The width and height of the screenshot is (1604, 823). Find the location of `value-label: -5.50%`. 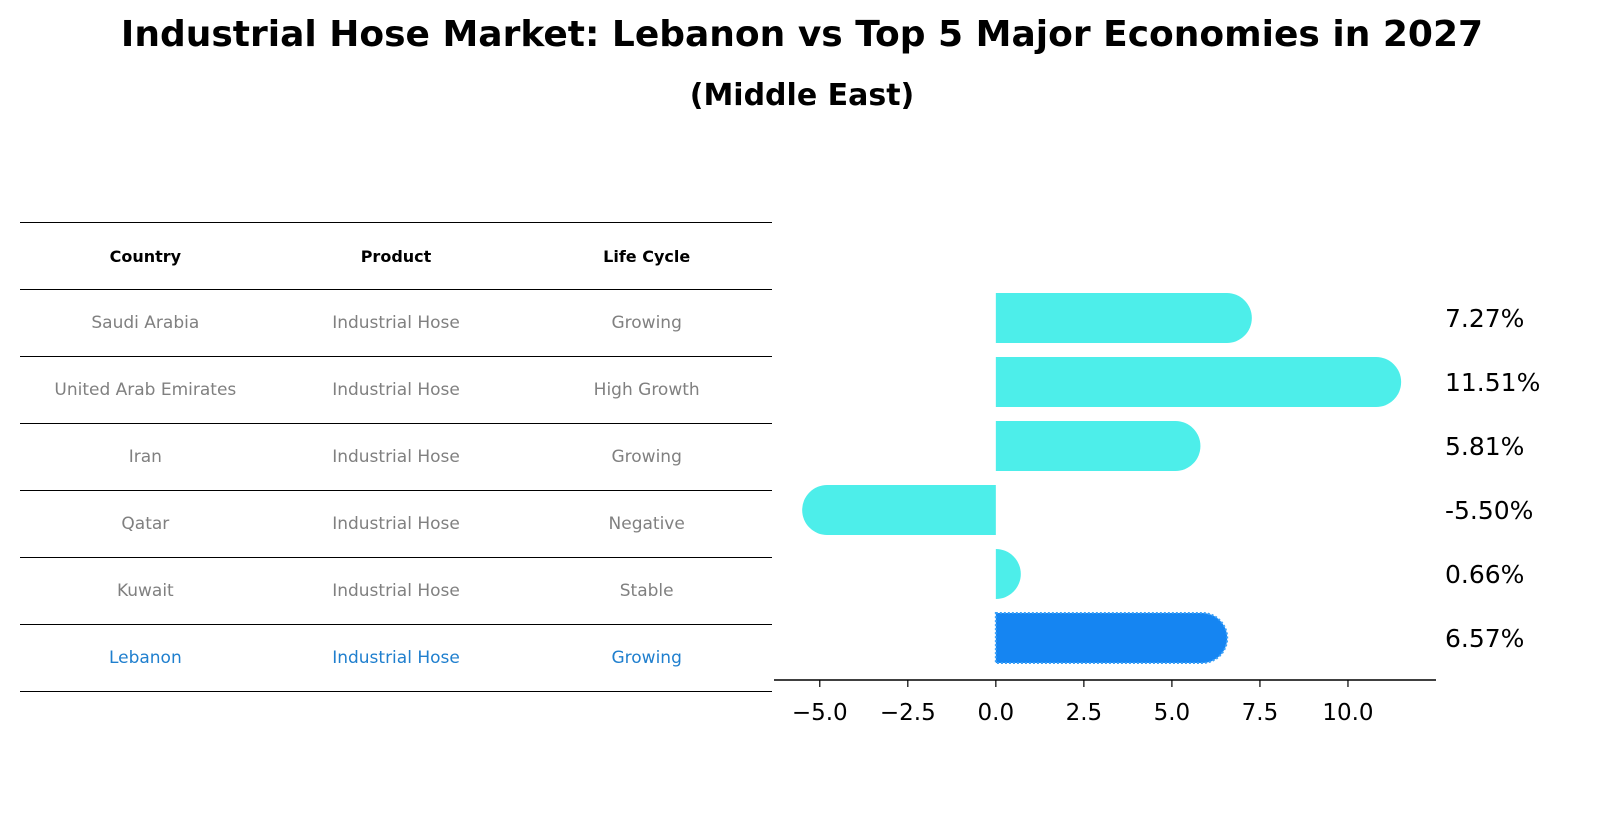

value-label: -5.50% is located at coordinates (1489, 510).